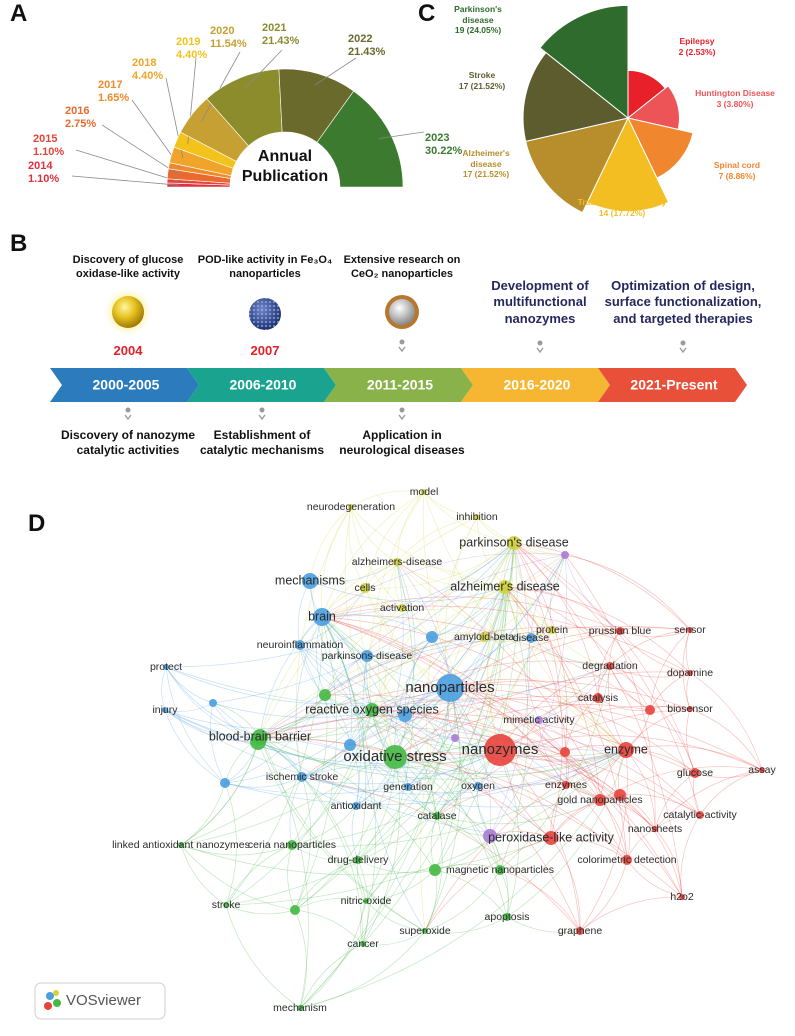 Image resolution: width=795 pixels, height=1036 pixels. Describe the element at coordinates (191, 55) in the screenshot. I see `value-label: 4.40%` at that location.